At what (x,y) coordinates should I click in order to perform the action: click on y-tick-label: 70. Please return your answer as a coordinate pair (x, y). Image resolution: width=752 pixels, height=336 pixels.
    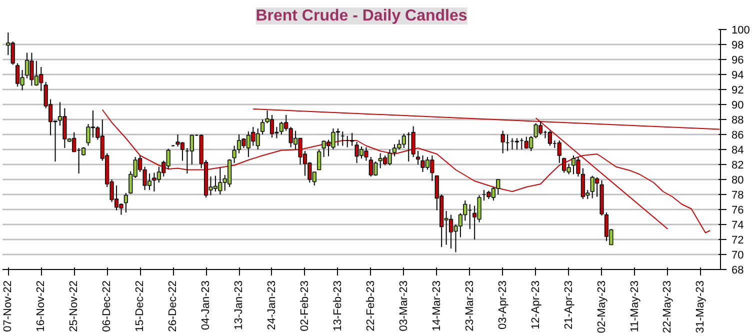
    Looking at the image, I should click on (738, 256).